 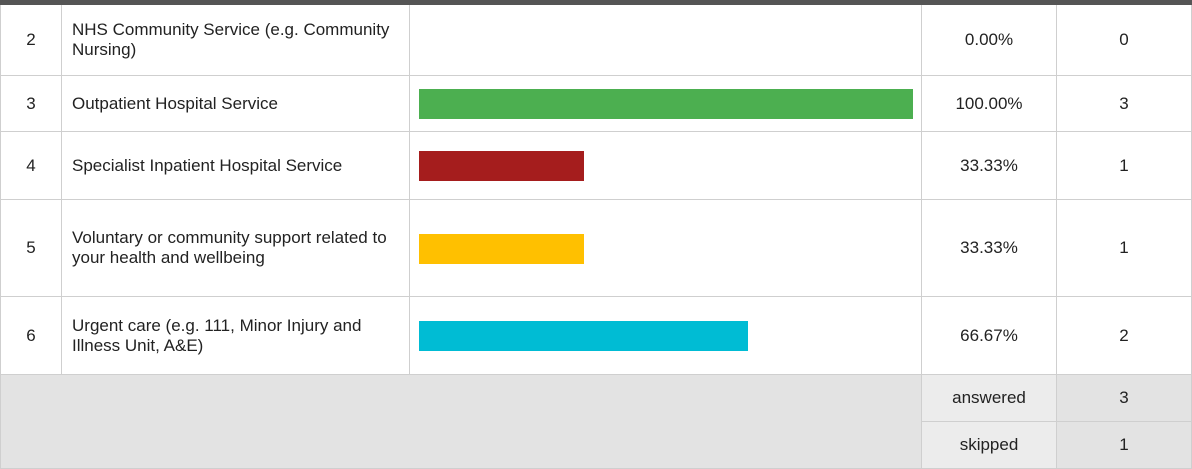 I want to click on count: 2, so click(x=1124, y=336).